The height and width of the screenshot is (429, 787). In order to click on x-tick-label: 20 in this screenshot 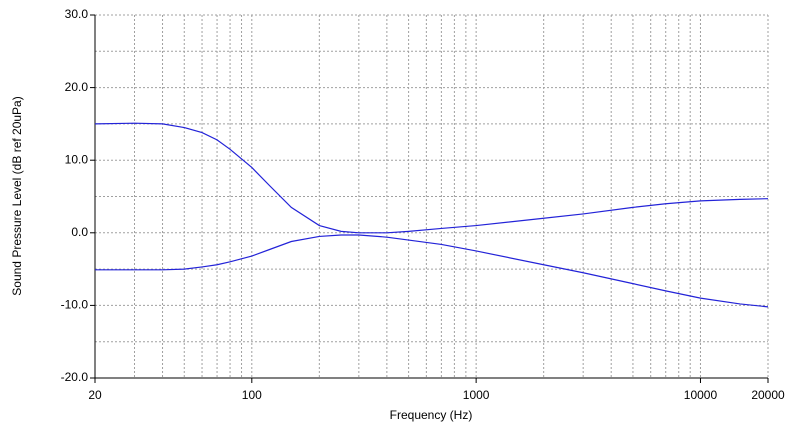, I will do `click(95, 395)`.